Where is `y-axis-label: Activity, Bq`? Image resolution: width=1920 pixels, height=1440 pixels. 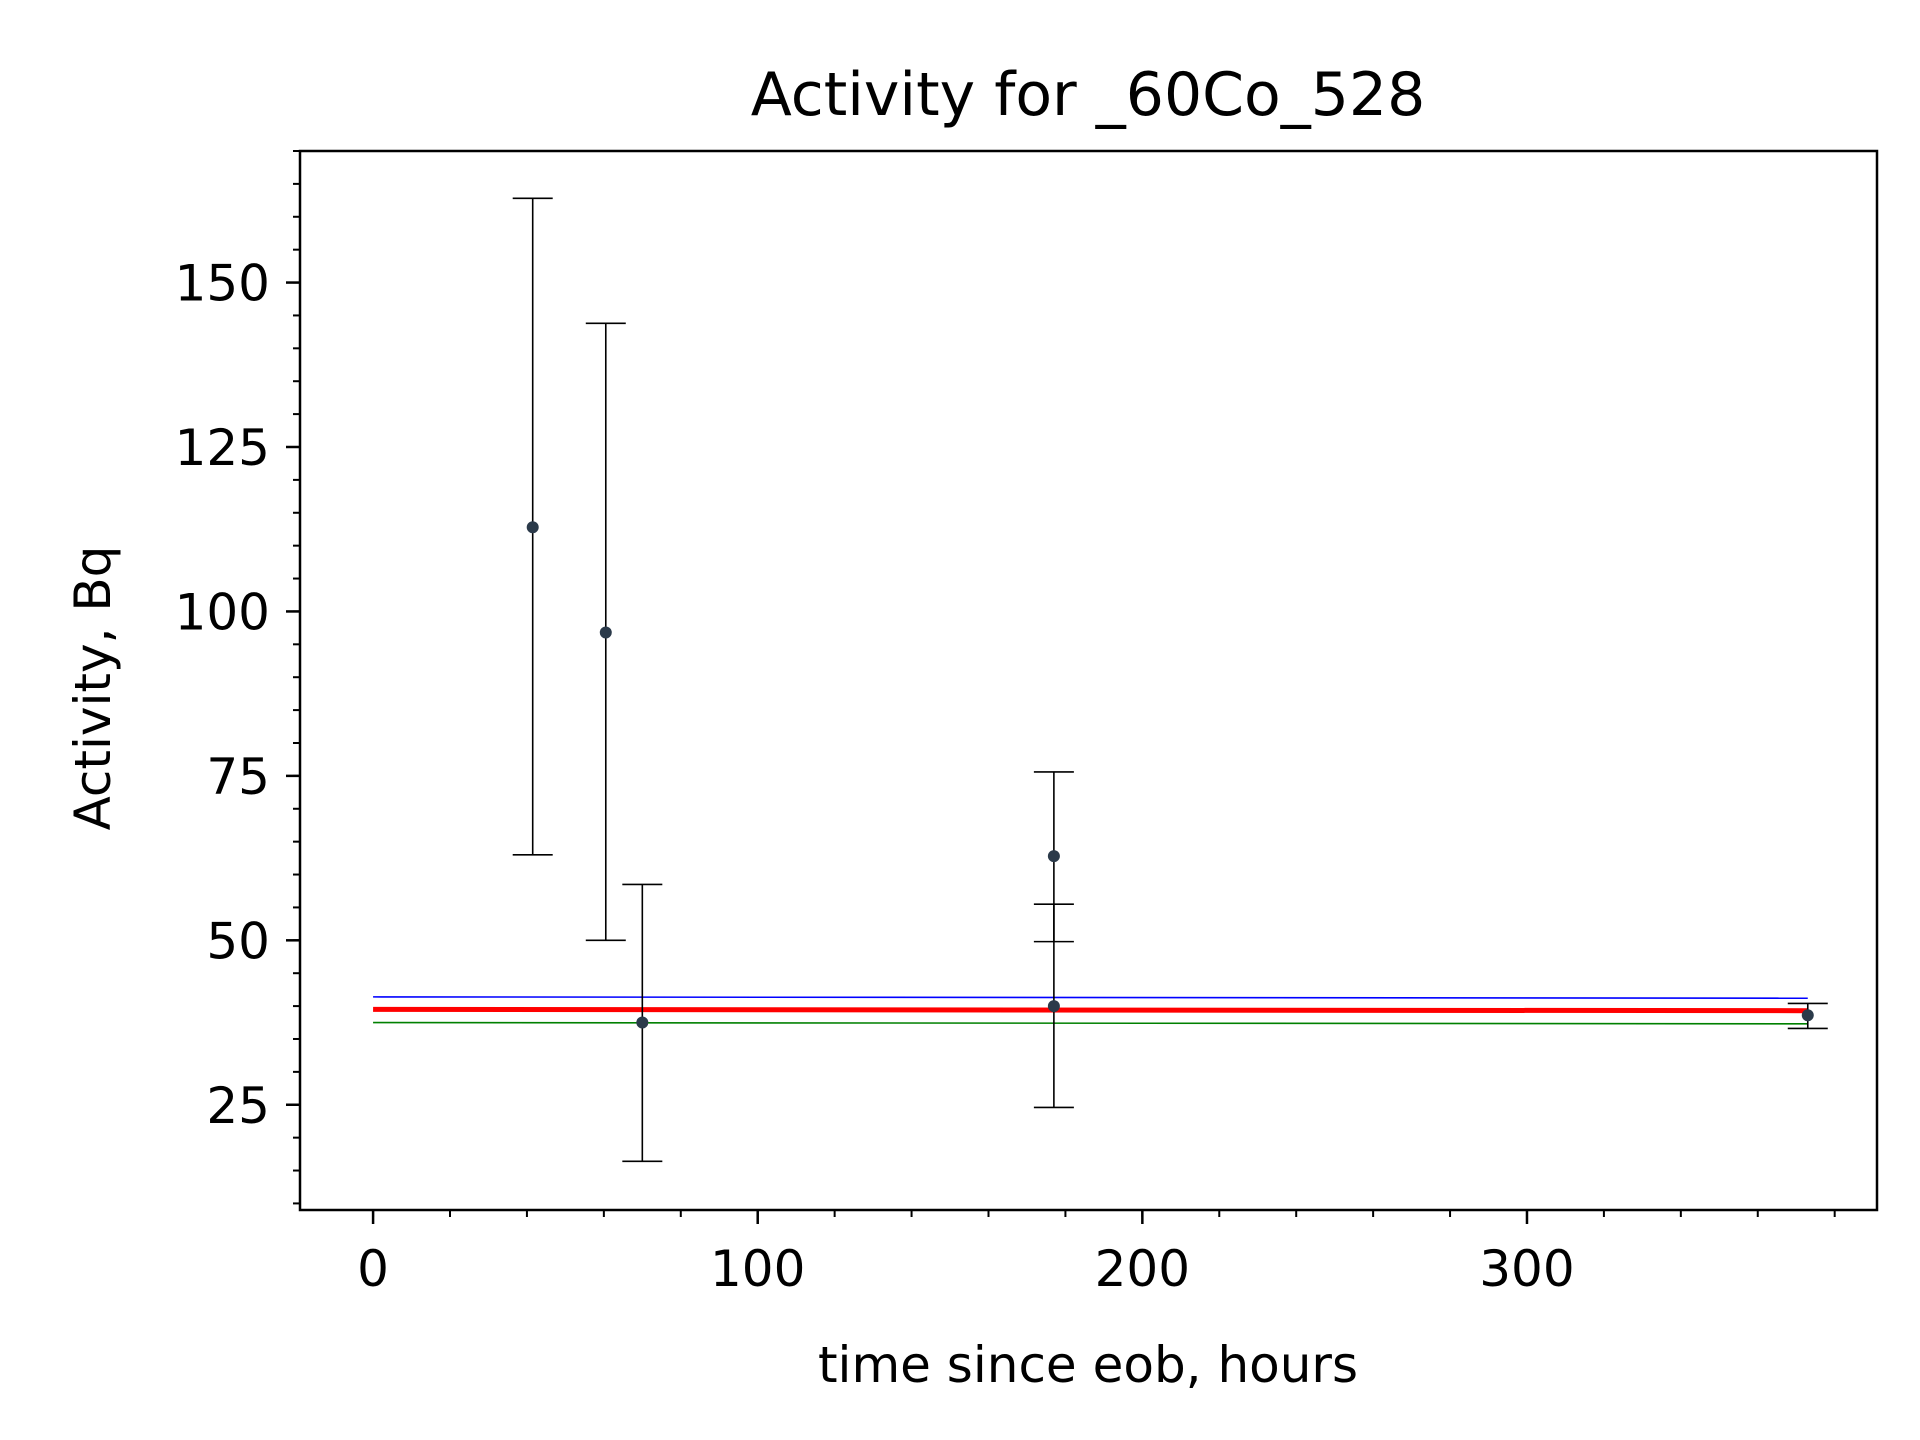
y-axis-label: Activity, Bq is located at coordinates (93, 688).